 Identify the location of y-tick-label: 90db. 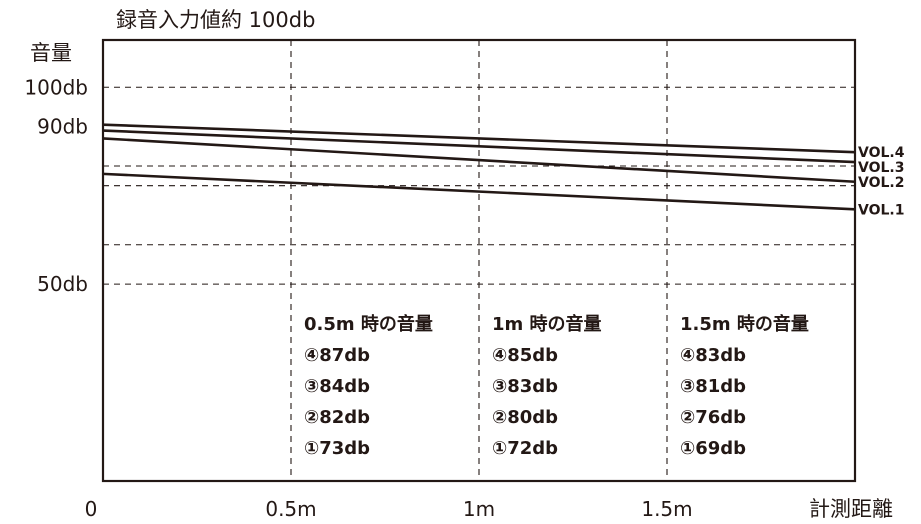
(62, 127).